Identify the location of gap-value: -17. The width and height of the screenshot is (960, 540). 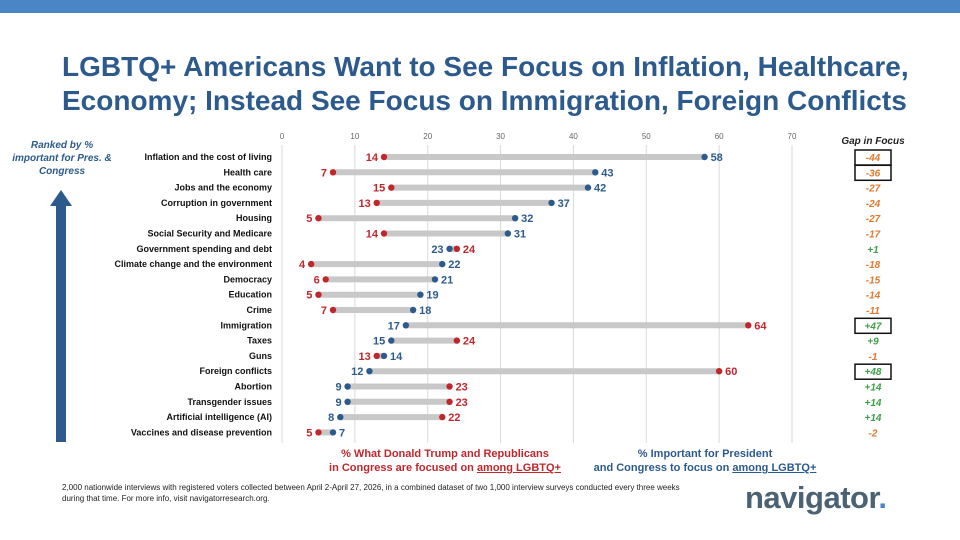
(873, 235).